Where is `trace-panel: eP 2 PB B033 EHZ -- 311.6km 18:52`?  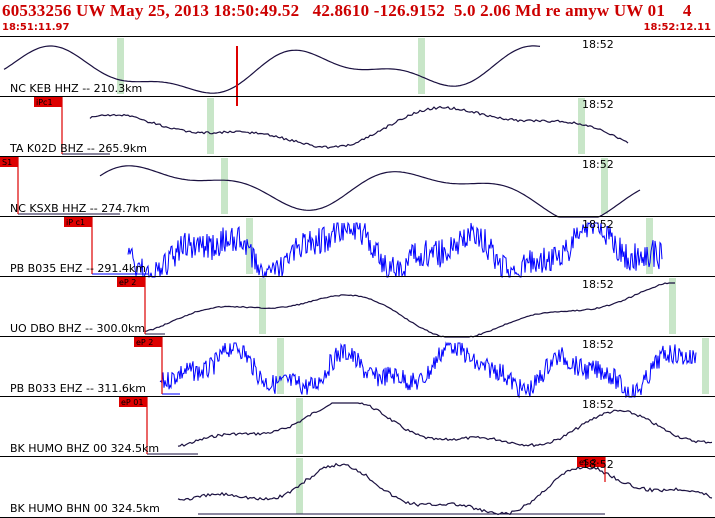 trace-panel: eP 2 PB B033 EHZ -- 311.6km 18:52 is located at coordinates (357, 367).